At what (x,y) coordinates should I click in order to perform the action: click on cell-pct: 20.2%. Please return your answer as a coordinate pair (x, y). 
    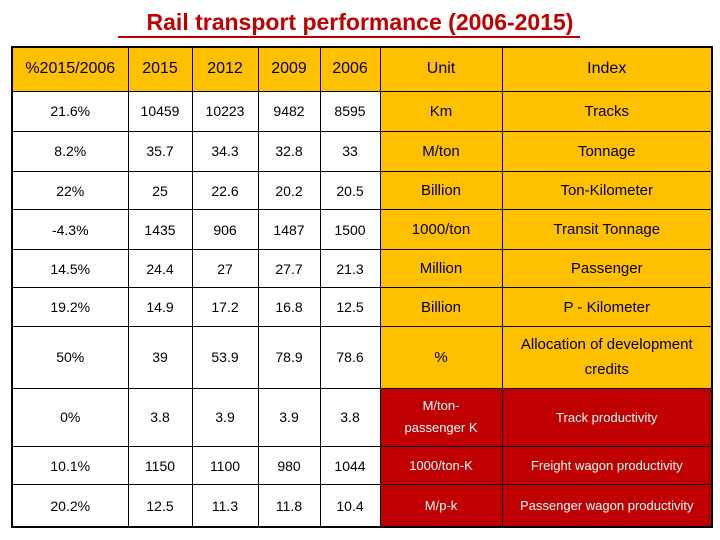
    Looking at the image, I should click on (70, 506).